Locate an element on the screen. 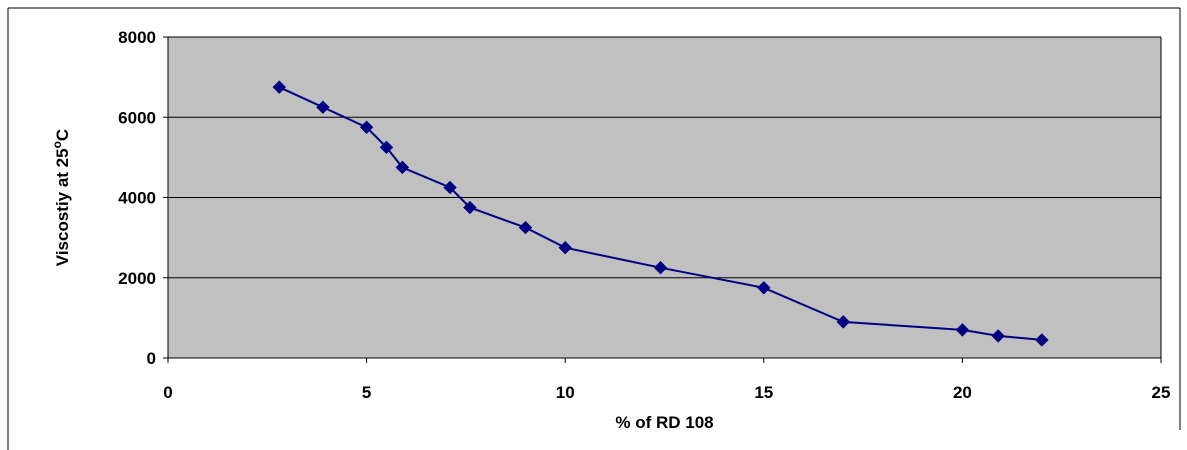  y-tick-label-2: 4000 is located at coordinates (137, 198).